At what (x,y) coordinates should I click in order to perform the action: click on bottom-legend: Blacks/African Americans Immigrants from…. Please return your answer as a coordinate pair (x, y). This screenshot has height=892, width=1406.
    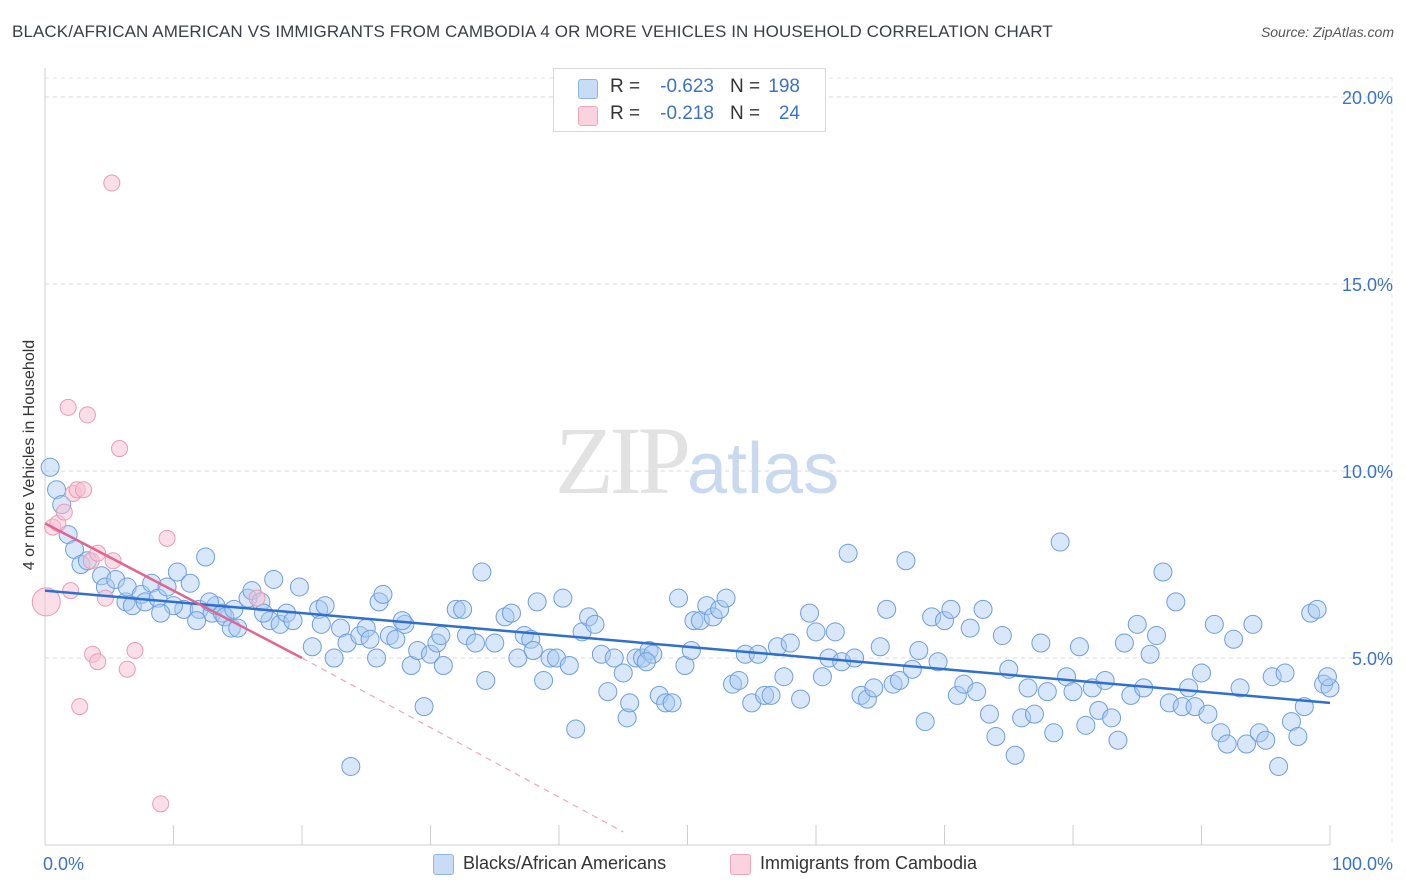
    Looking at the image, I should click on (703, 865).